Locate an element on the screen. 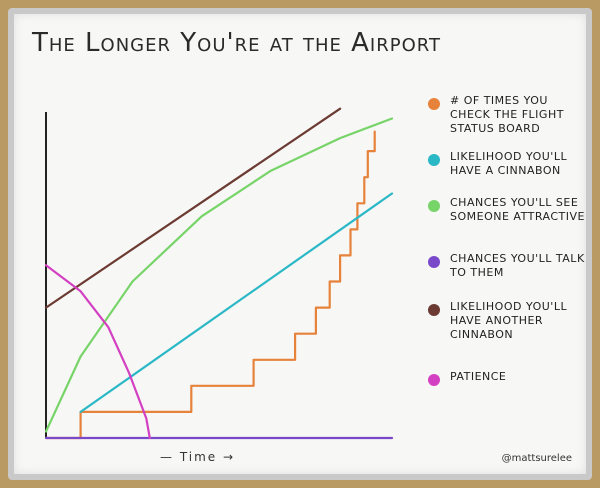 The width and height of the screenshot is (600, 488). x-axis-label: — Time → is located at coordinates (198, 457).